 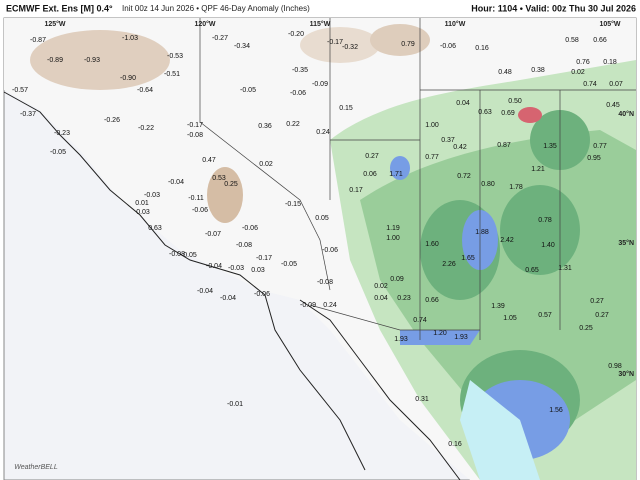 What do you see at coordinates (432, 244) in the screenshot?
I see `anomaly-value: 1.60` at bounding box center [432, 244].